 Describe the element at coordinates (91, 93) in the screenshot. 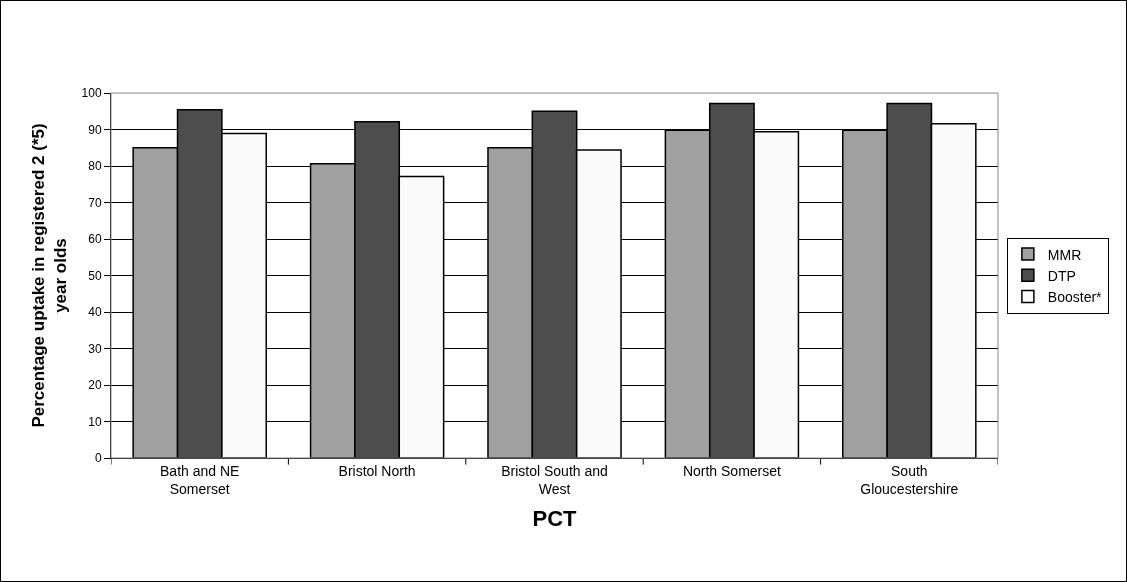

I see `y-tick-label: 100` at that location.